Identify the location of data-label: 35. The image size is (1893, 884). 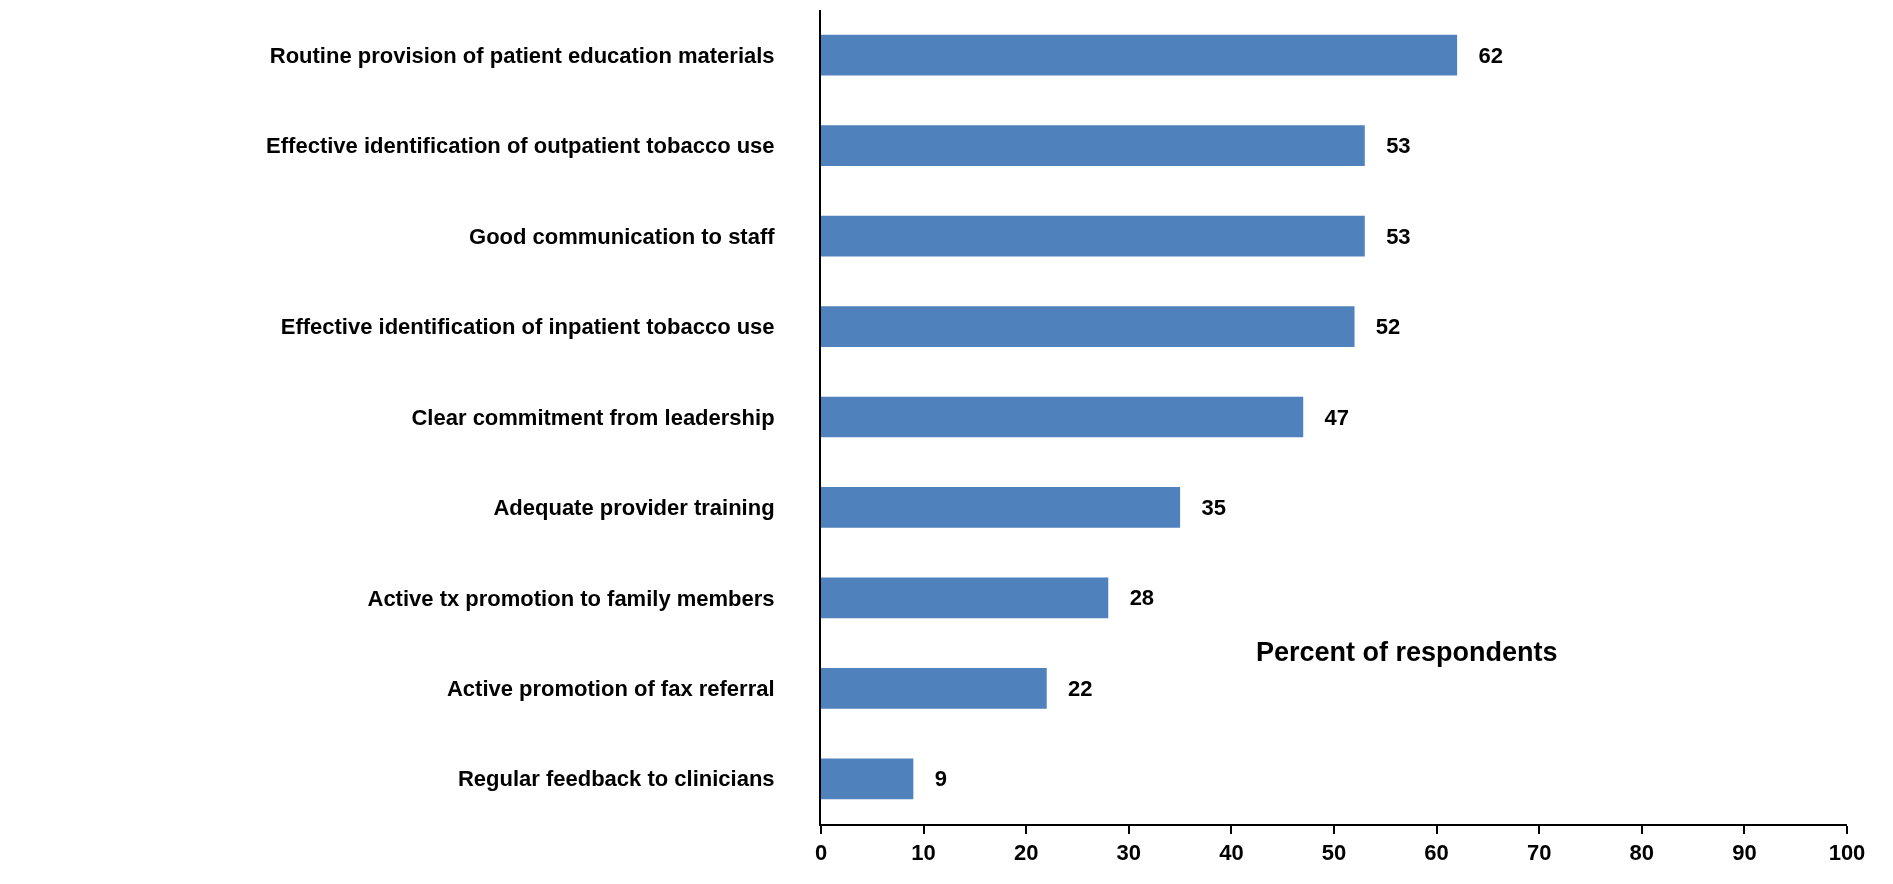
(1213, 507).